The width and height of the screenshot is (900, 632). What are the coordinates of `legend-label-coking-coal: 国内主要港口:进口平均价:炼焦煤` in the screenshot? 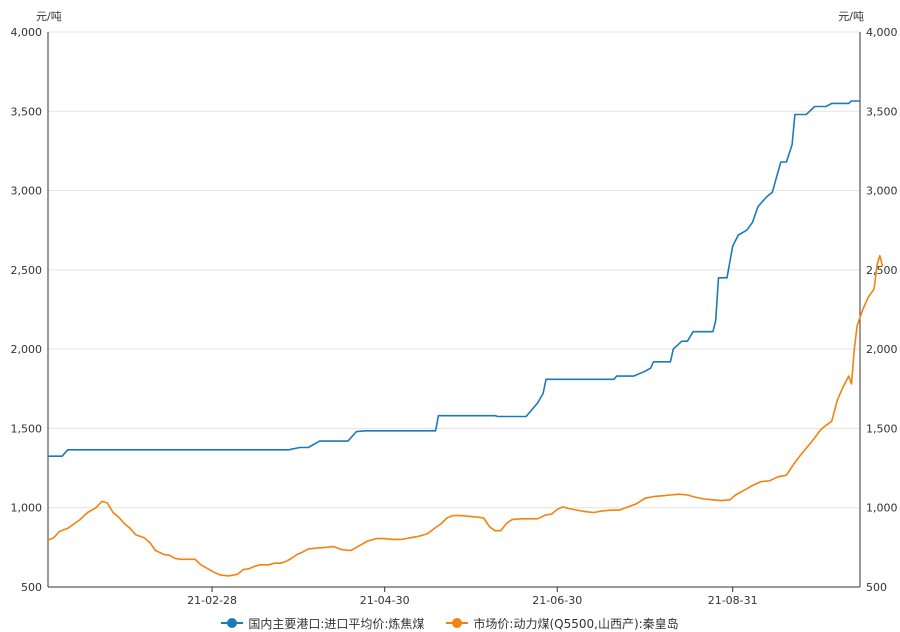 It's located at (336, 623).